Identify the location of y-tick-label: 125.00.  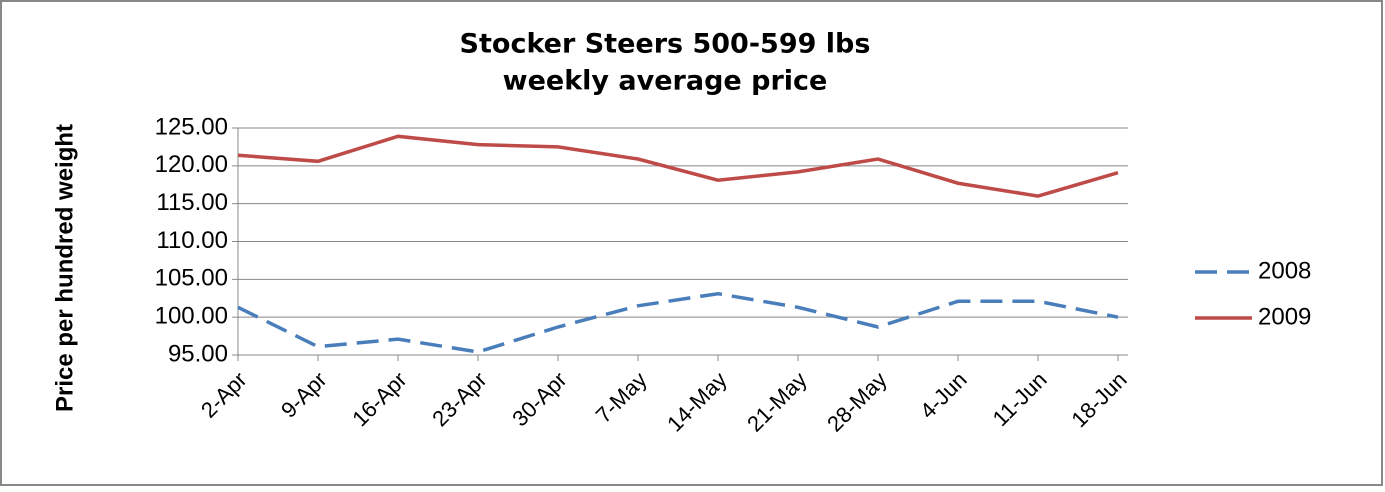
(191, 126).